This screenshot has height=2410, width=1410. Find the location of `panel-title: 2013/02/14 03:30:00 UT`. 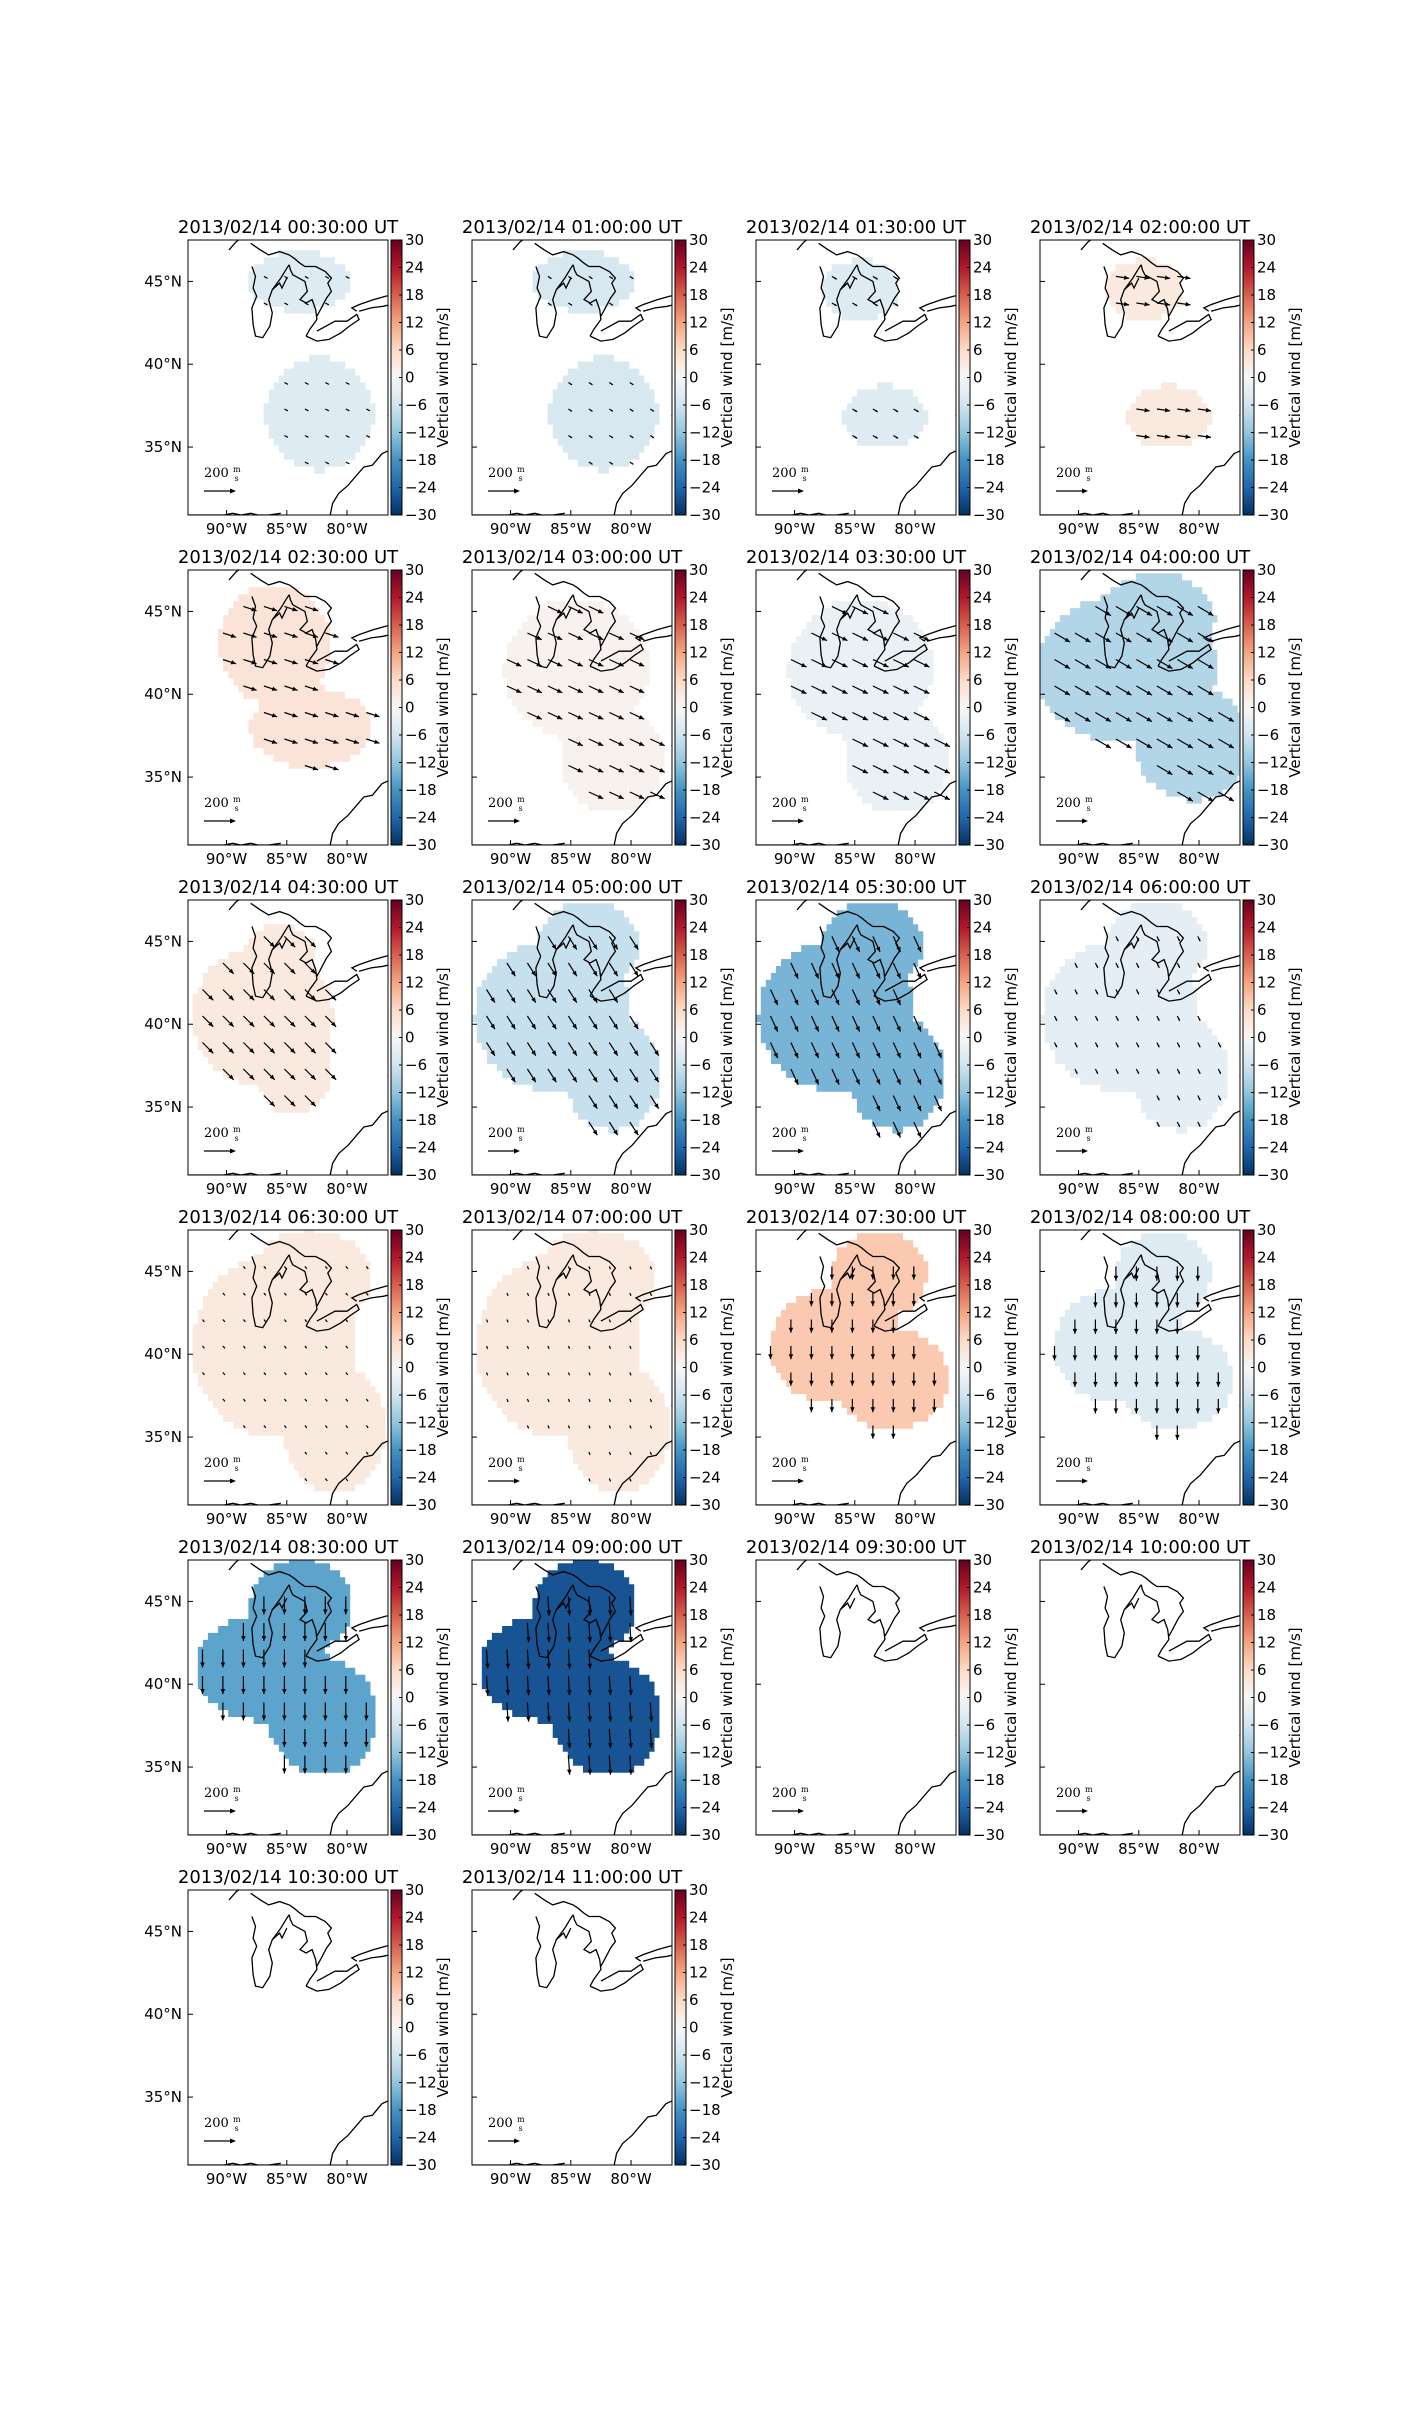

panel-title: 2013/02/14 03:30:00 UT is located at coordinates (856, 557).